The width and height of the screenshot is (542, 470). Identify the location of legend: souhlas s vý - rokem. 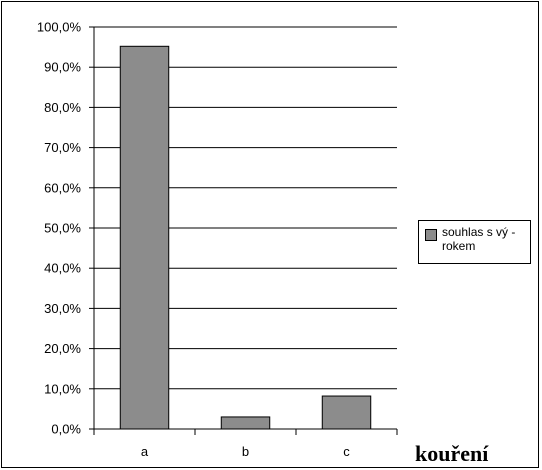
(474, 242).